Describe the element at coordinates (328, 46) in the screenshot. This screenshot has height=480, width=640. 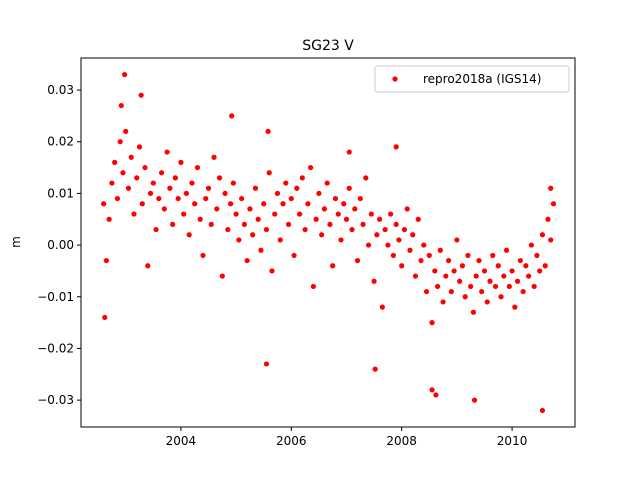
I see `chart-title: SG23 V` at that location.